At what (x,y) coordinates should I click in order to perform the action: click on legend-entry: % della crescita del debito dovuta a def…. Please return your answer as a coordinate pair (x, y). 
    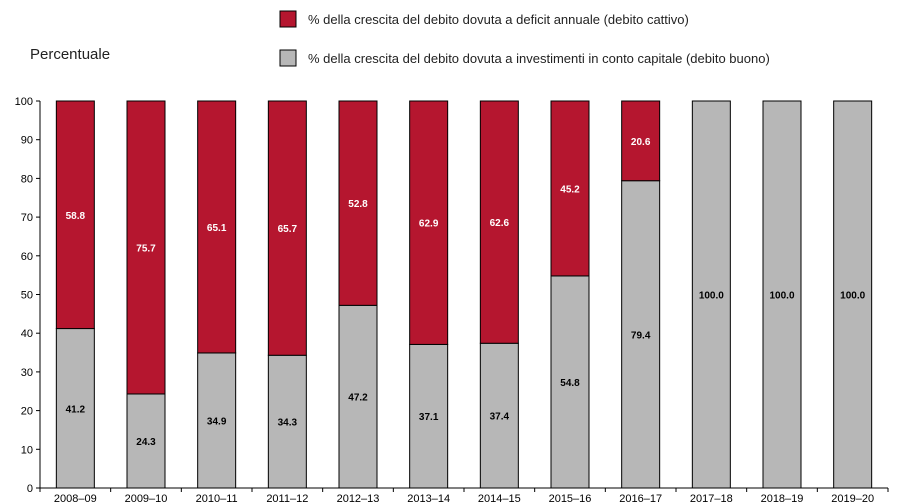
    Looking at the image, I should click on (498, 19).